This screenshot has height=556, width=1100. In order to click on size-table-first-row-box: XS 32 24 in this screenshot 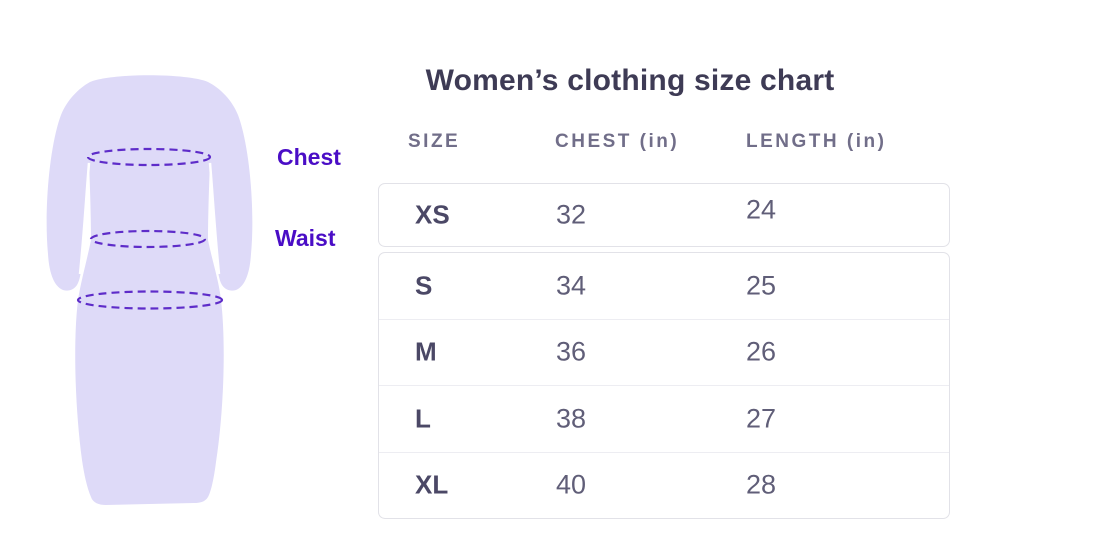, I will do `click(664, 215)`.